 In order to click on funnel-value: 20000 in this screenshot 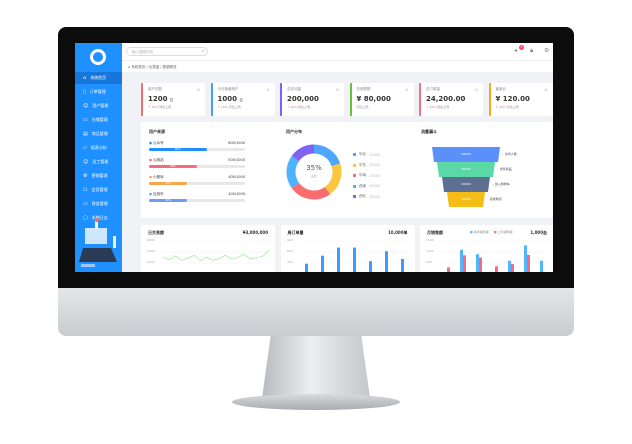, I will do `click(466, 154)`.